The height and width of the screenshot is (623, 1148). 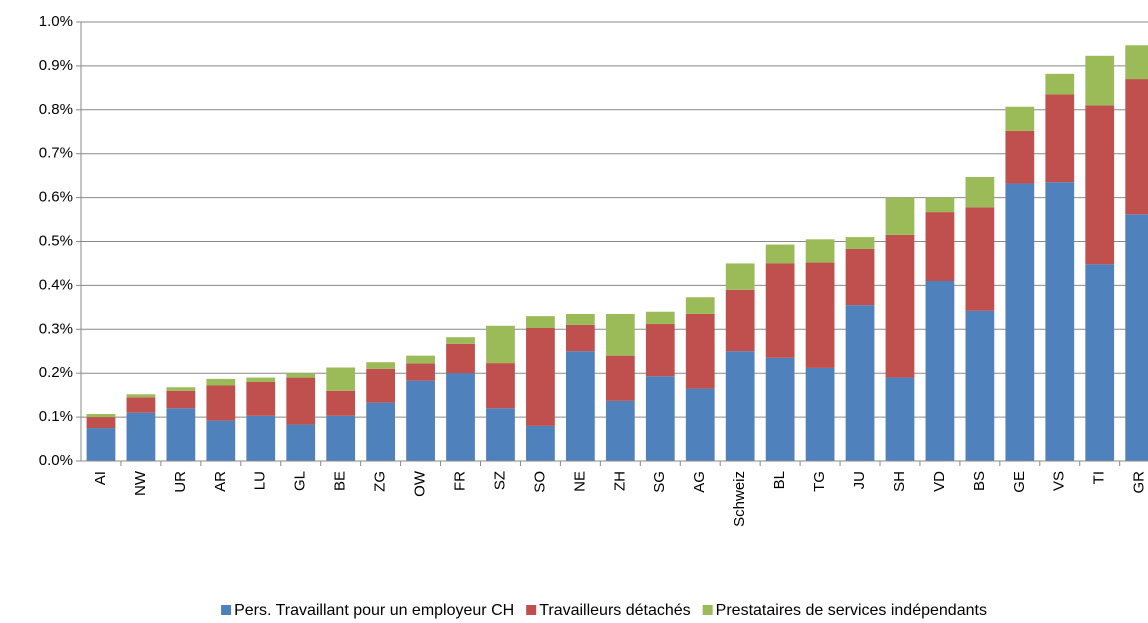 I want to click on x-tick-label: UR, so click(x=180, y=482).